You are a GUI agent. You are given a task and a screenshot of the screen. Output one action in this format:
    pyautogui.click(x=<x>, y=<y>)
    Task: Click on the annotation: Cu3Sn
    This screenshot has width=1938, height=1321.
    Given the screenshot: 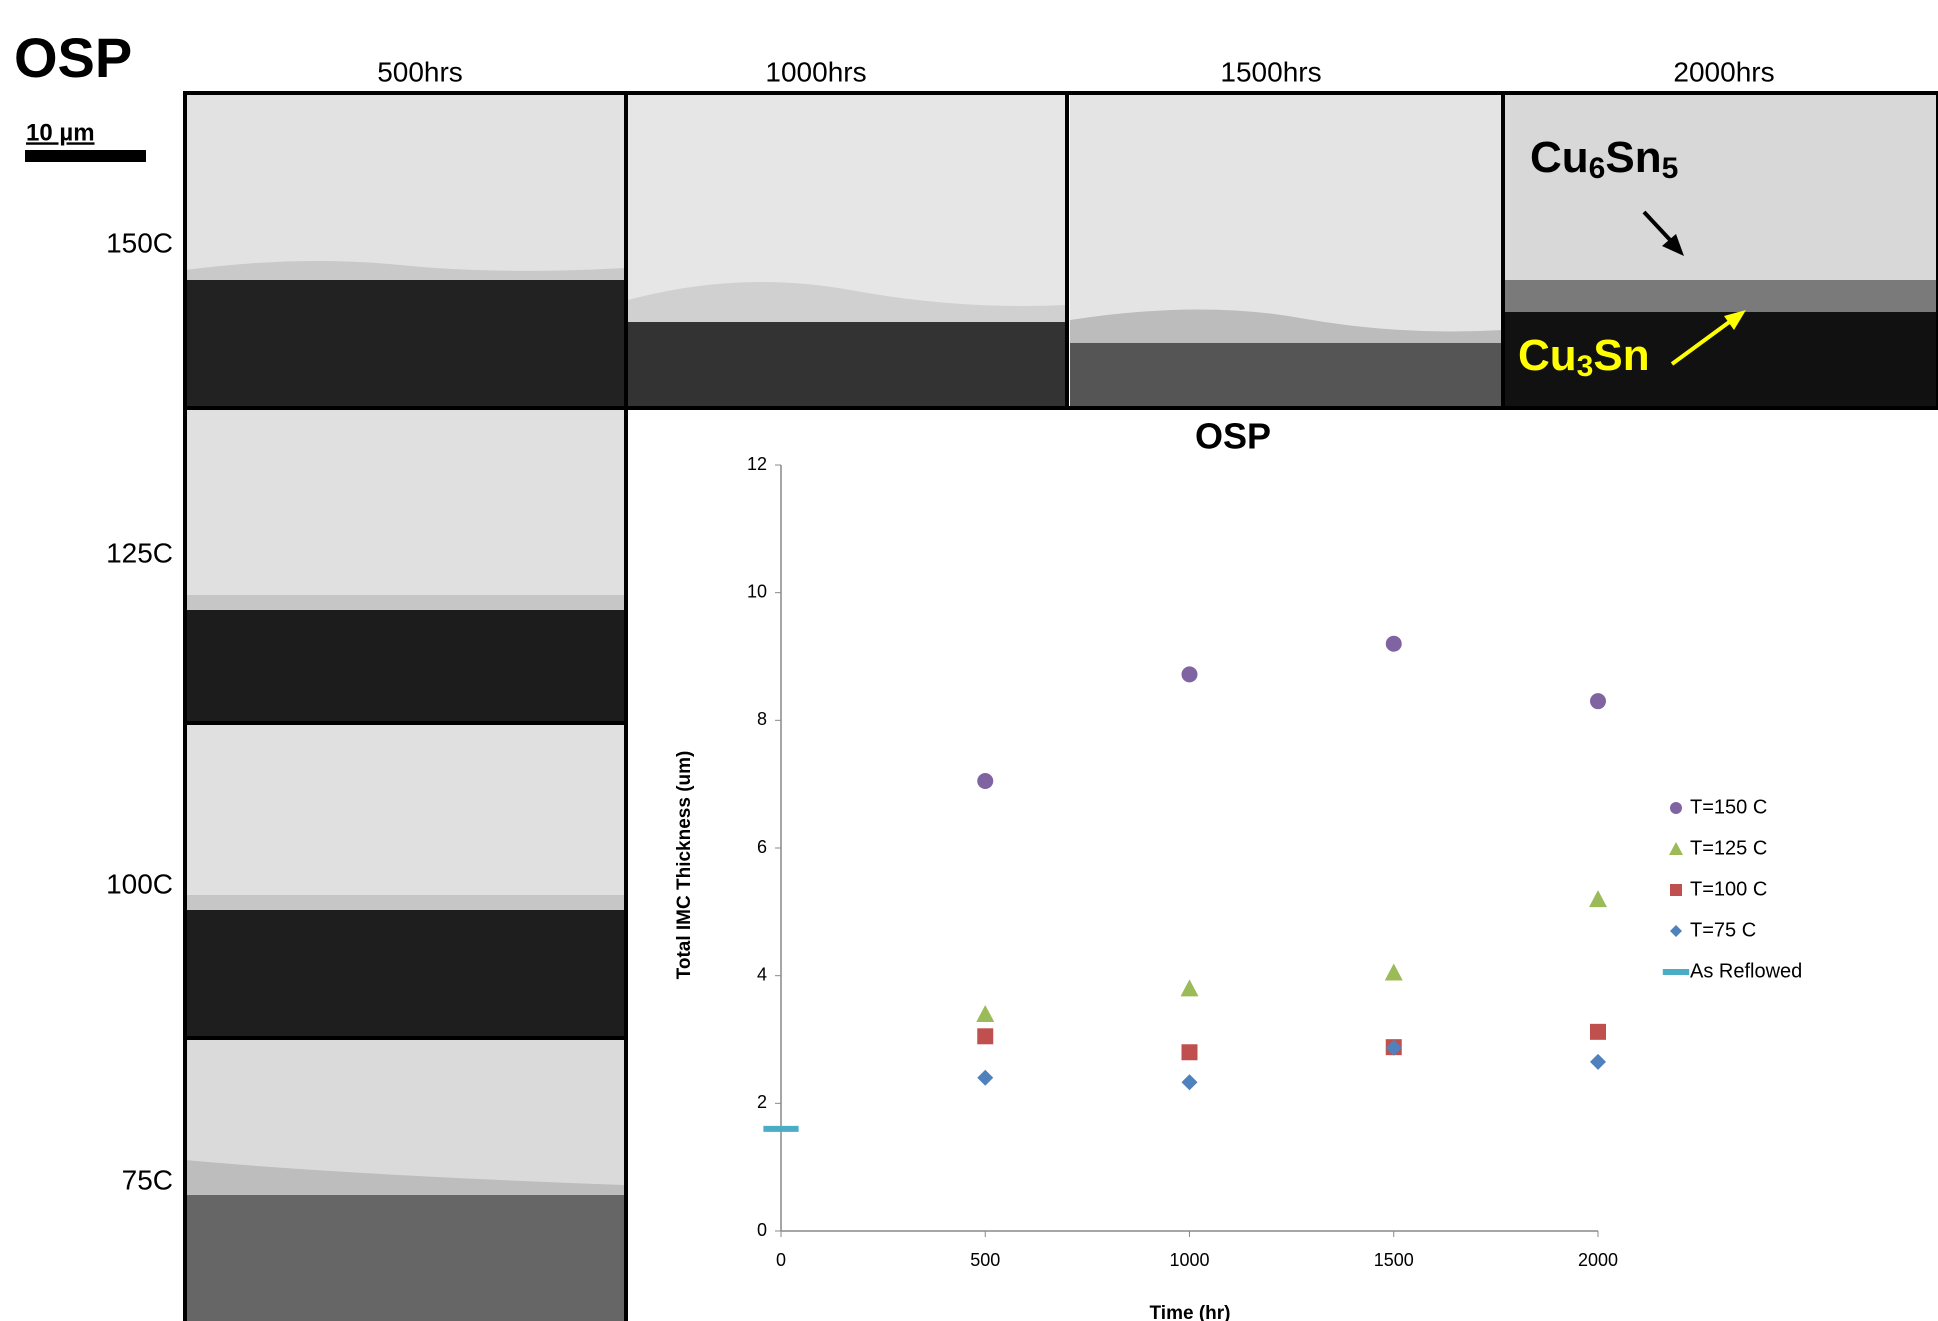 What is the action you would take?
    pyautogui.click(x=1584, y=357)
    